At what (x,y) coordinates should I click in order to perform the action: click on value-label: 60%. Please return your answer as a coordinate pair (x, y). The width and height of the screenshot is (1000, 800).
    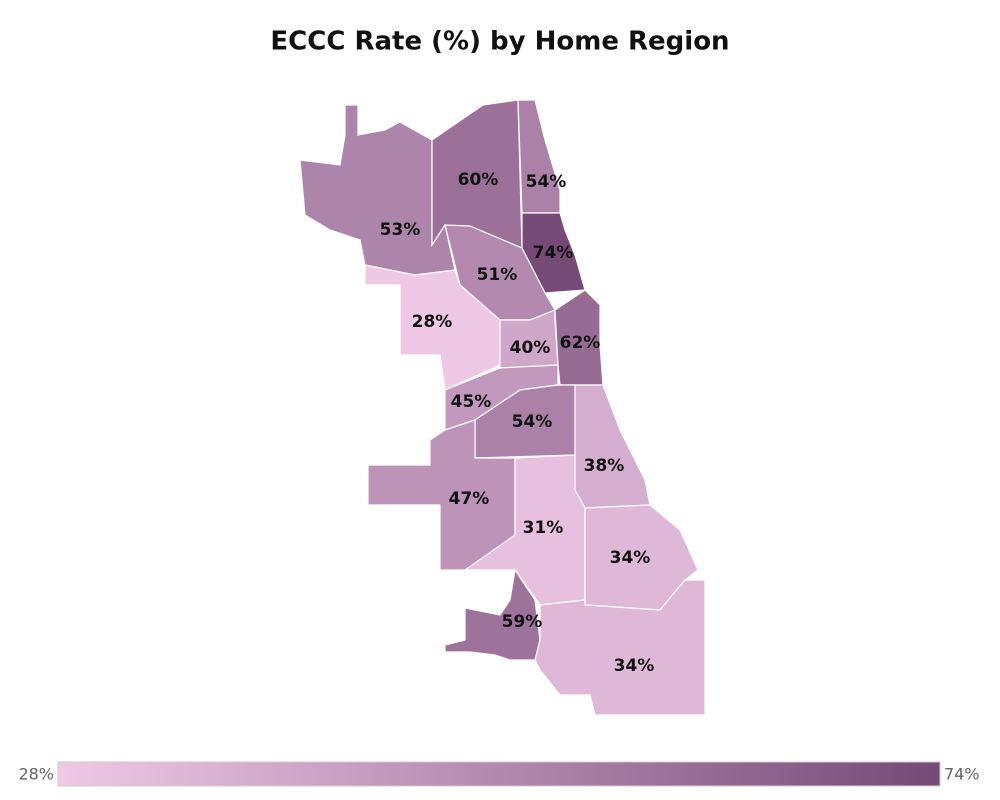
    Looking at the image, I should click on (478, 180).